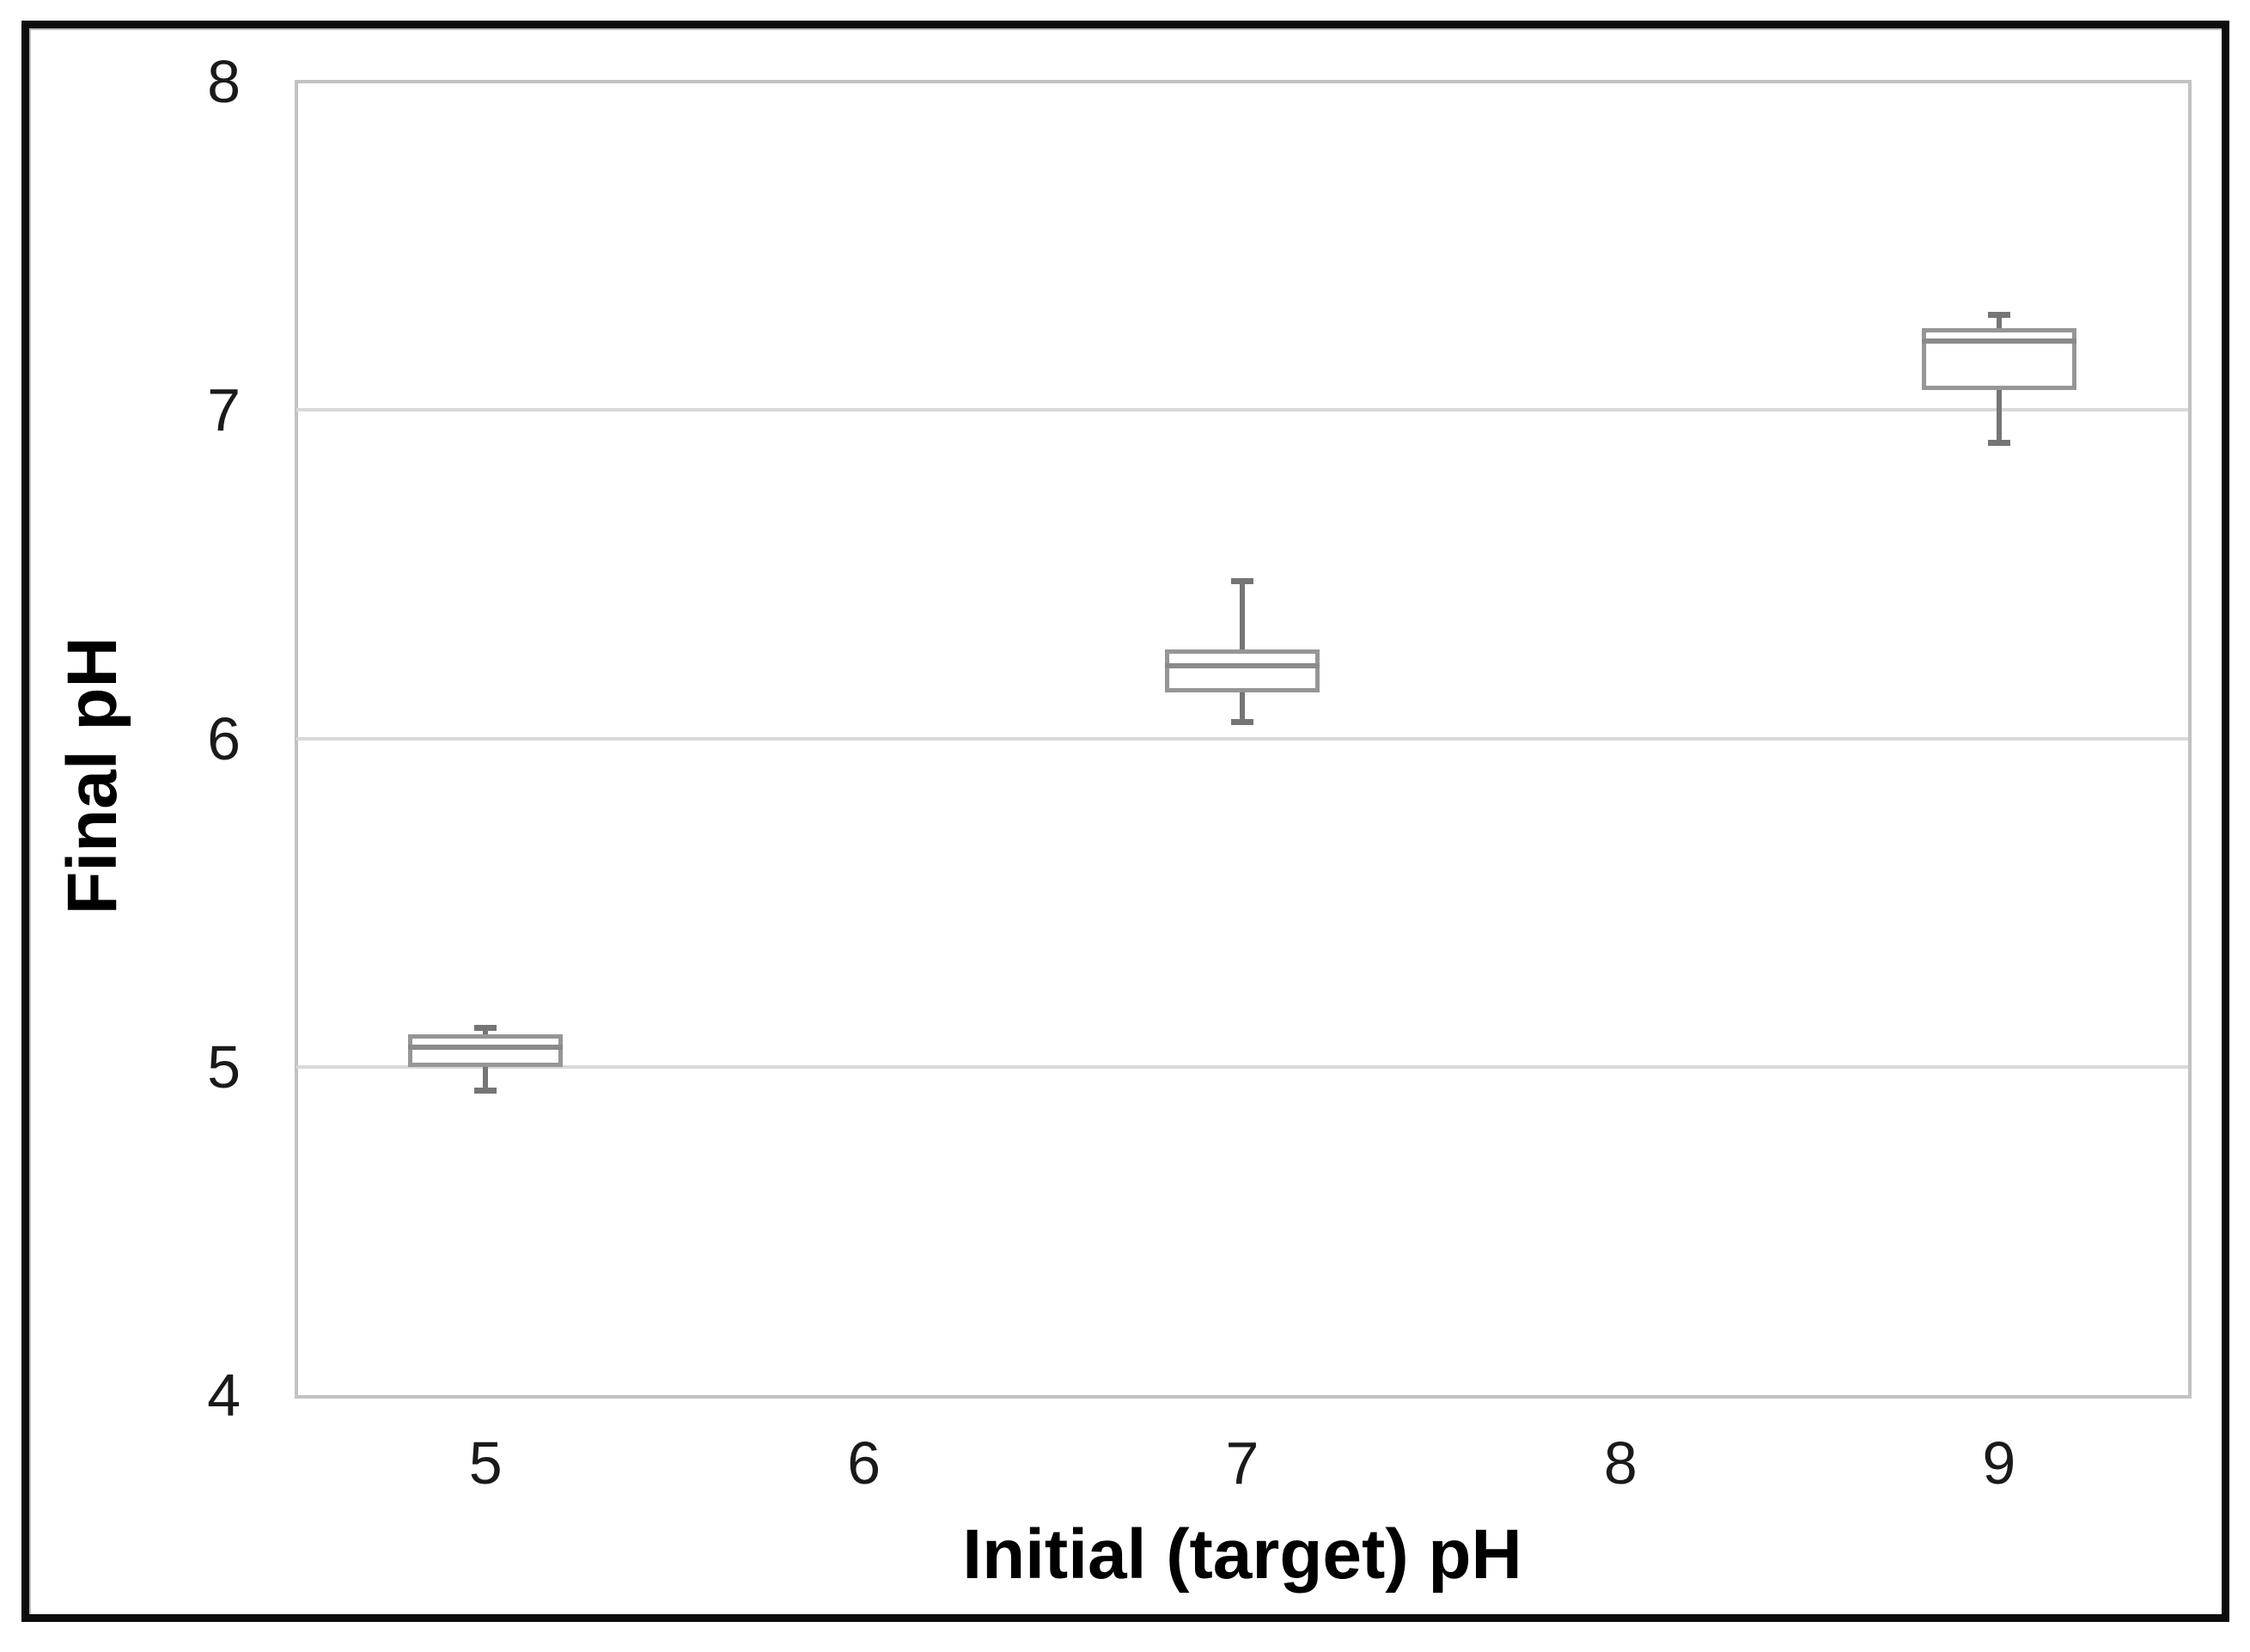  I want to click on x-axis-title: Initial (target) pH, so click(1242, 1555).